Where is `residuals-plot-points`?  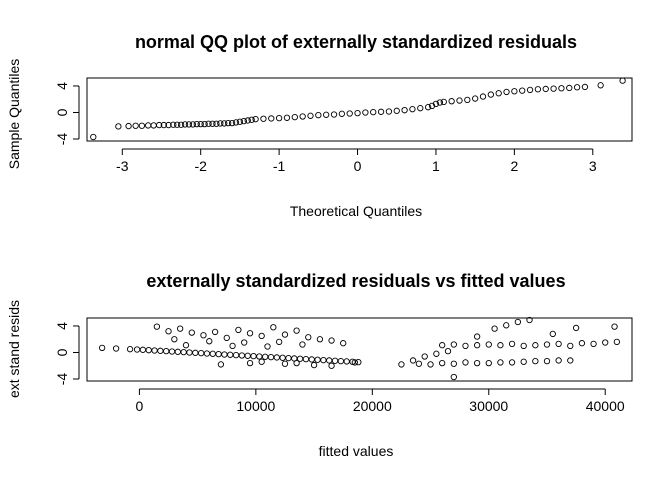 residuals-plot-points is located at coordinates (359, 348).